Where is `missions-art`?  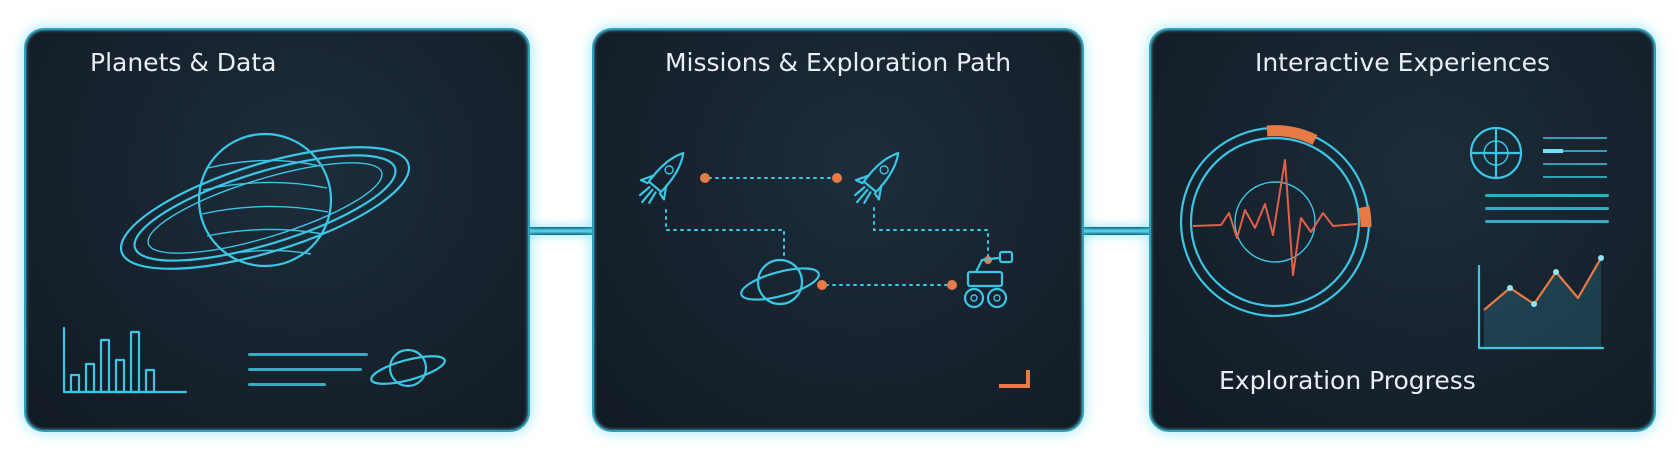 missions-art is located at coordinates (834, 269).